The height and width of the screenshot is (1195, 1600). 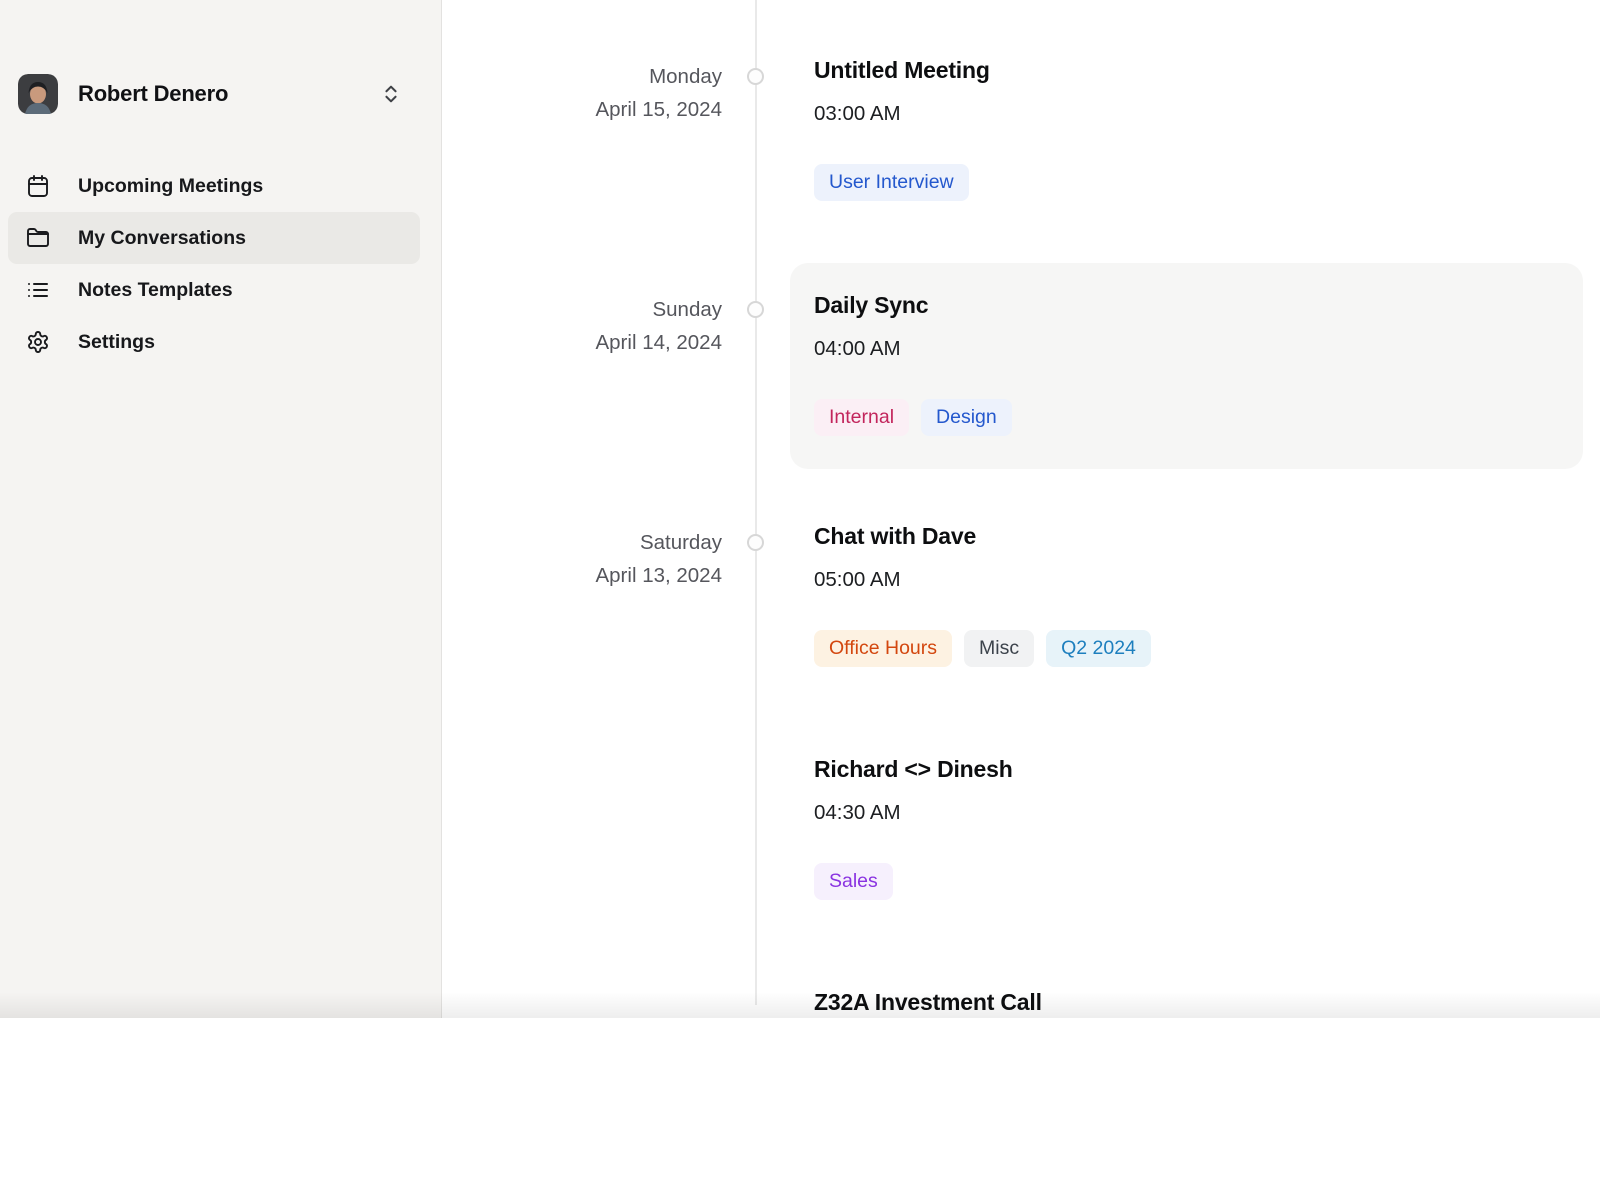 What do you see at coordinates (891, 182) in the screenshot?
I see `tag-user-interview: User Interview` at bounding box center [891, 182].